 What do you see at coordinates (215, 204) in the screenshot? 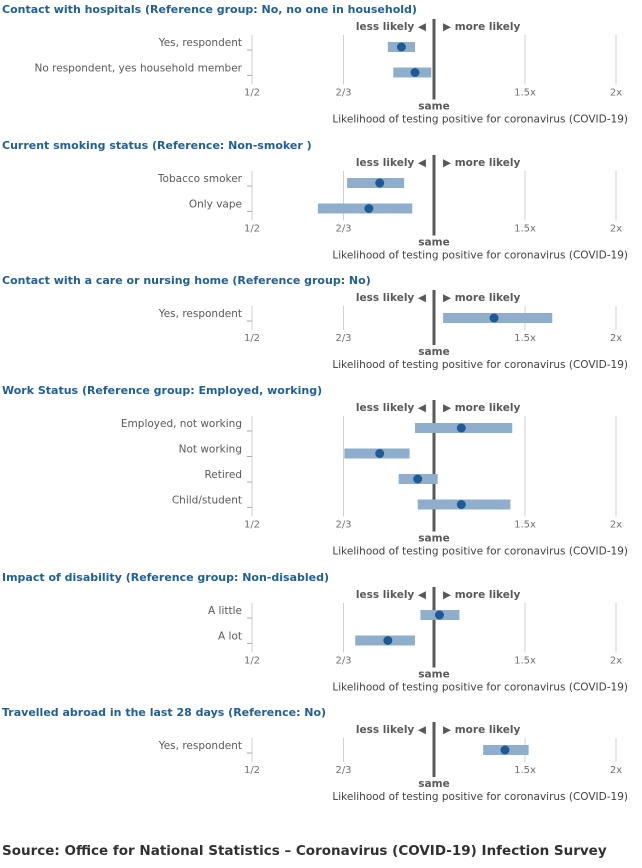
I see `row-label: Only vape` at bounding box center [215, 204].